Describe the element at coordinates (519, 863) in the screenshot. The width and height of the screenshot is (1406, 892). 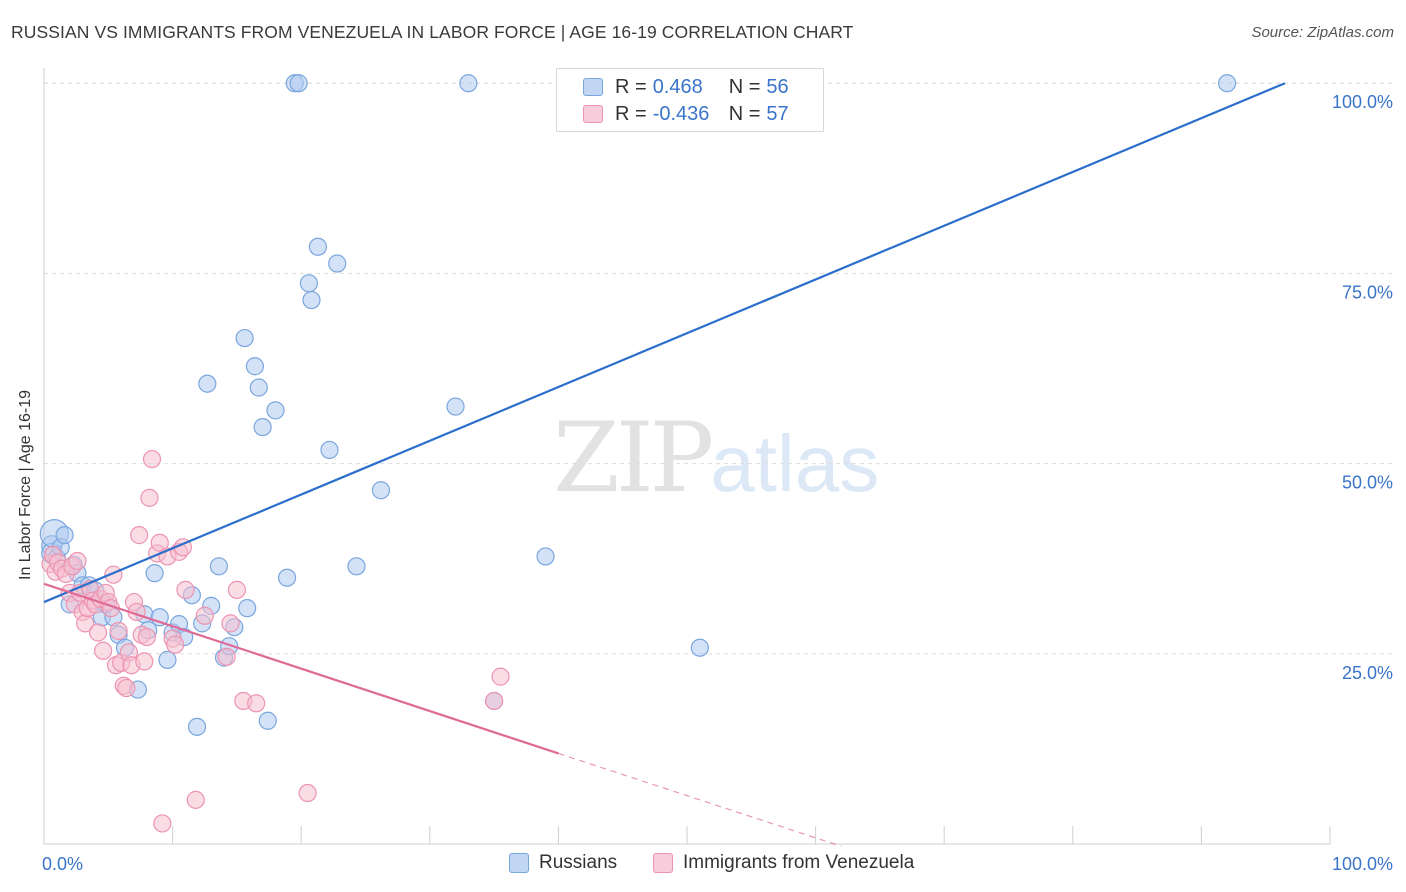
I see `russians-legend-swatch` at that location.